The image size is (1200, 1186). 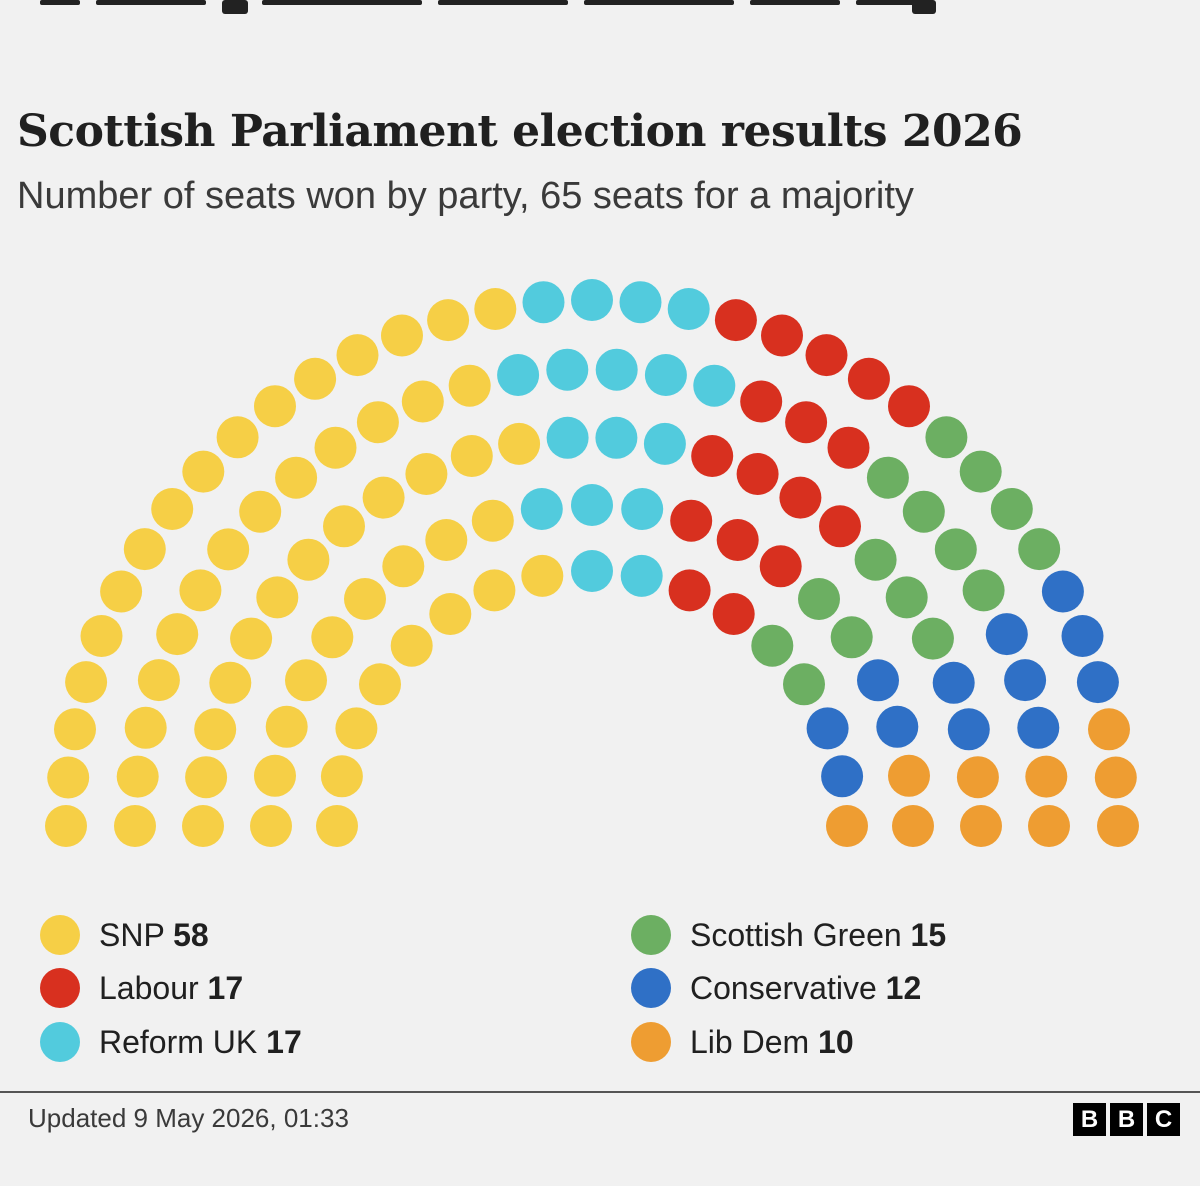 What do you see at coordinates (171, 1042) in the screenshot?
I see `legend-item: Reform UK 17` at bounding box center [171, 1042].